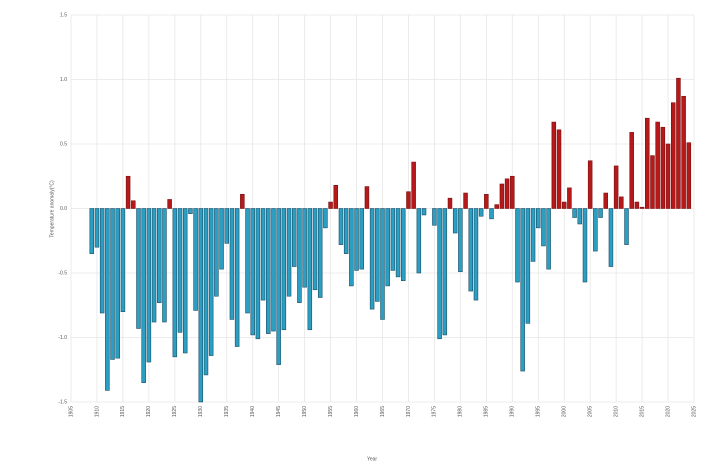 The width and height of the screenshot is (710, 473). What do you see at coordinates (253, 411) in the screenshot?
I see `x-tick-label: 1940` at bounding box center [253, 411].